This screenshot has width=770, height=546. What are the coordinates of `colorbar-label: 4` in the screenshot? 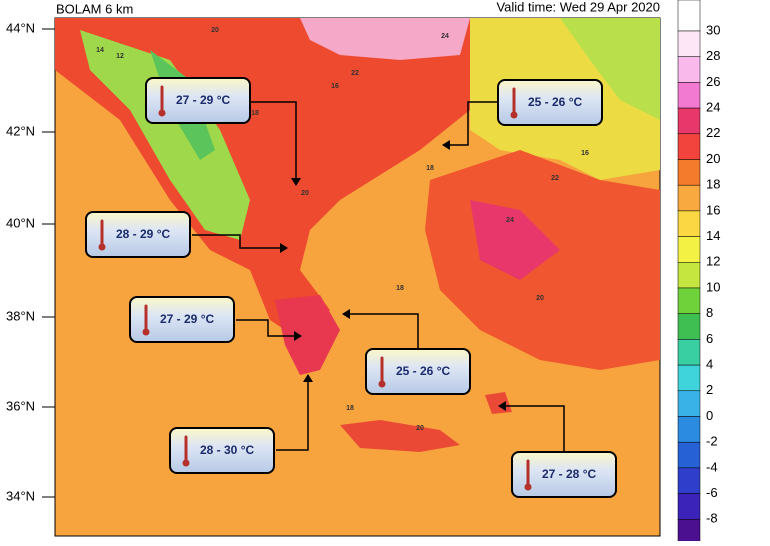 It's located at (709, 364).